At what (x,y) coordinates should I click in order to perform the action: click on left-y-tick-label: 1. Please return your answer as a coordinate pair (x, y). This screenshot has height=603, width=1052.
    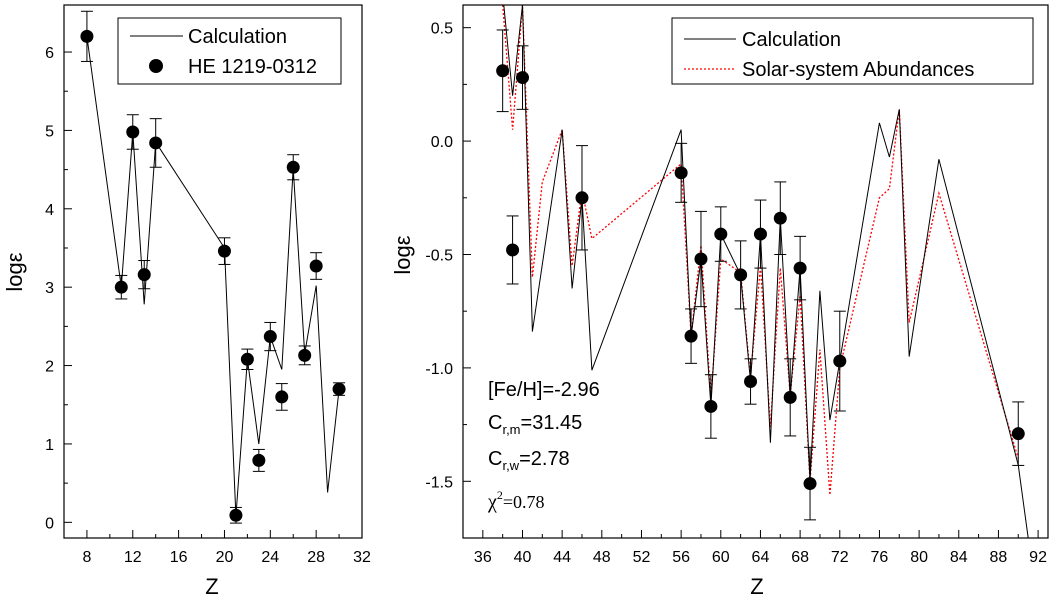
    Looking at the image, I should click on (49, 445).